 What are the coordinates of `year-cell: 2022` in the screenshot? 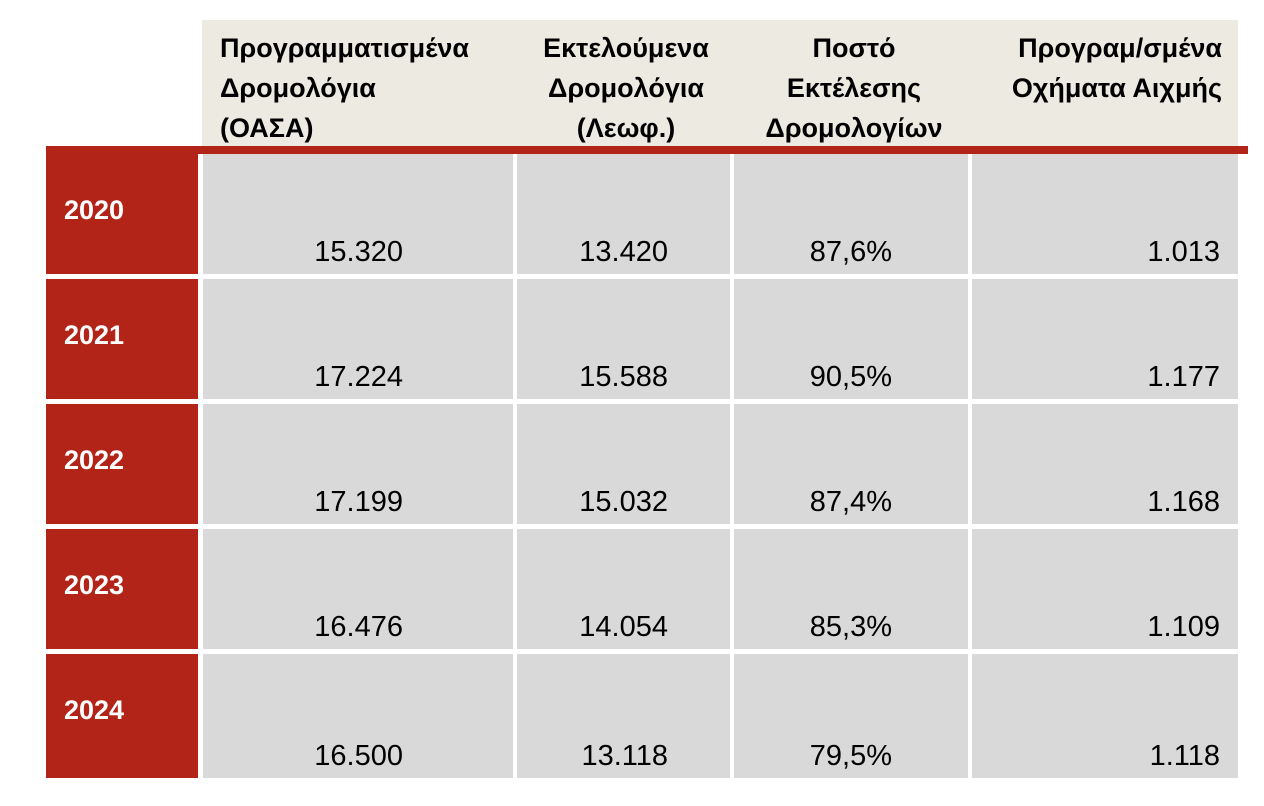 It's located at (122, 464).